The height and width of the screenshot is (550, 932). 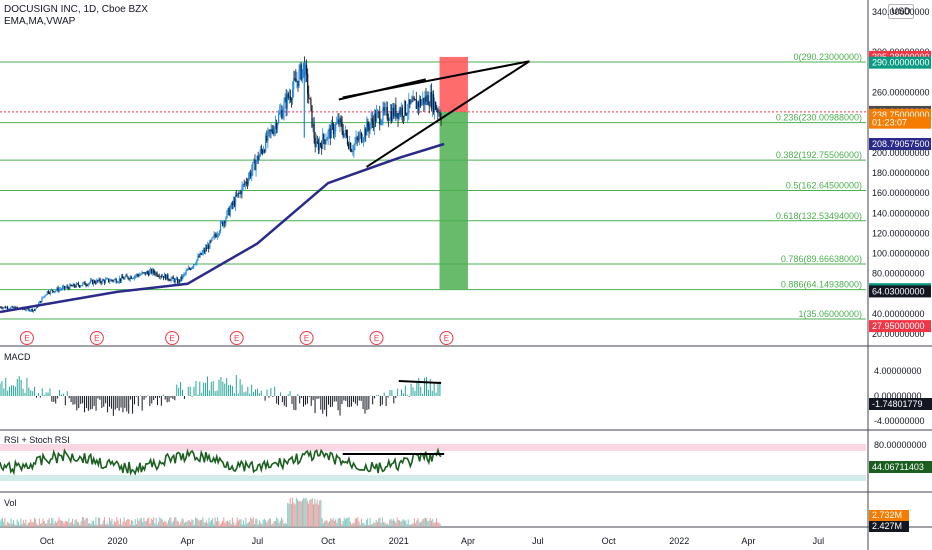 What do you see at coordinates (433, 478) in the screenshot?
I see `rsi-oversold-band` at bounding box center [433, 478].